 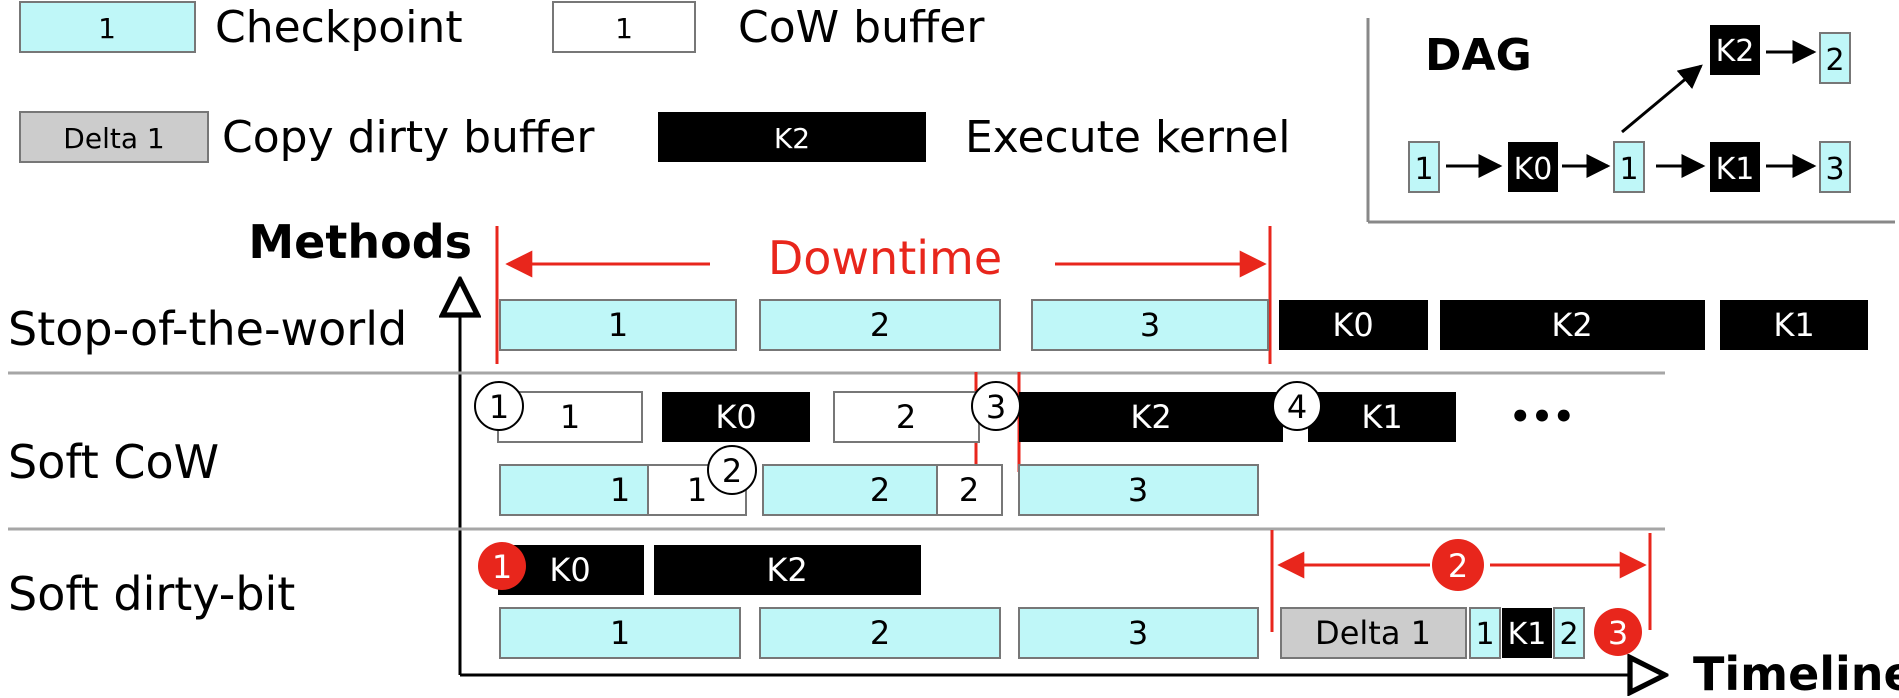 I want to click on cow-kernel-k2, so click(x=1151, y=417).